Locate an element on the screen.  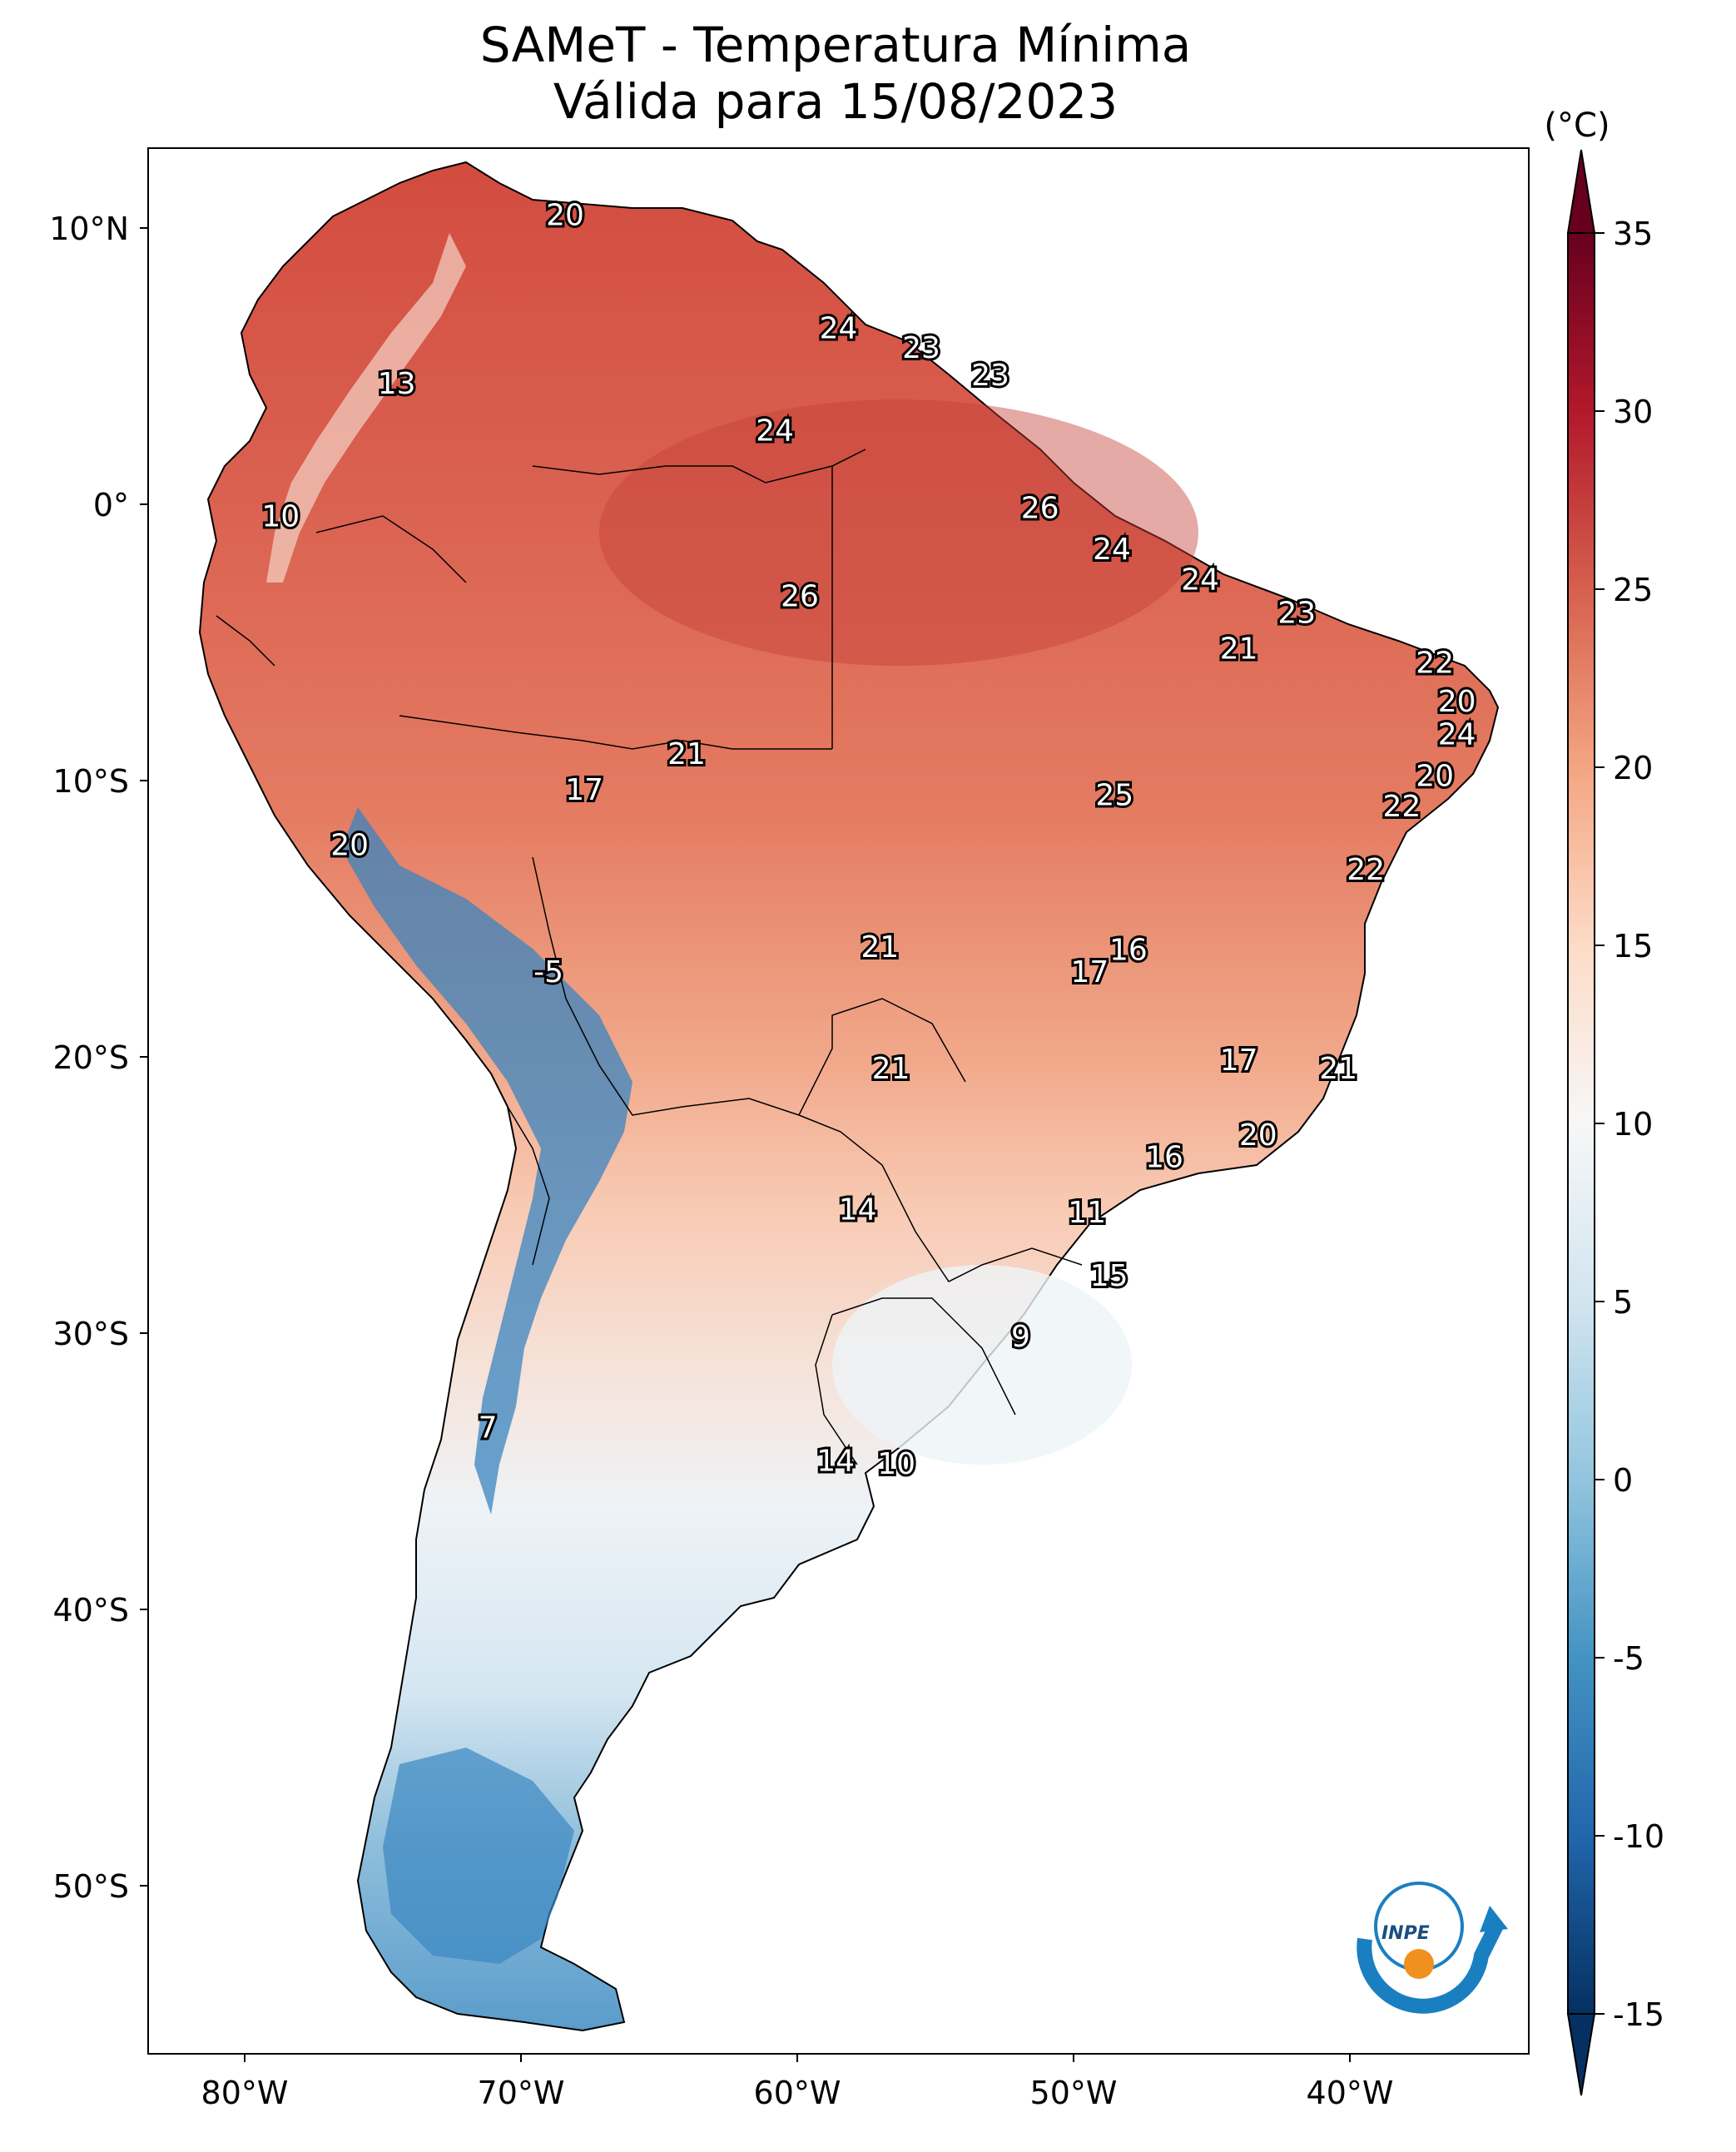
logo-arc-icon is located at coordinates (1431, 1966).